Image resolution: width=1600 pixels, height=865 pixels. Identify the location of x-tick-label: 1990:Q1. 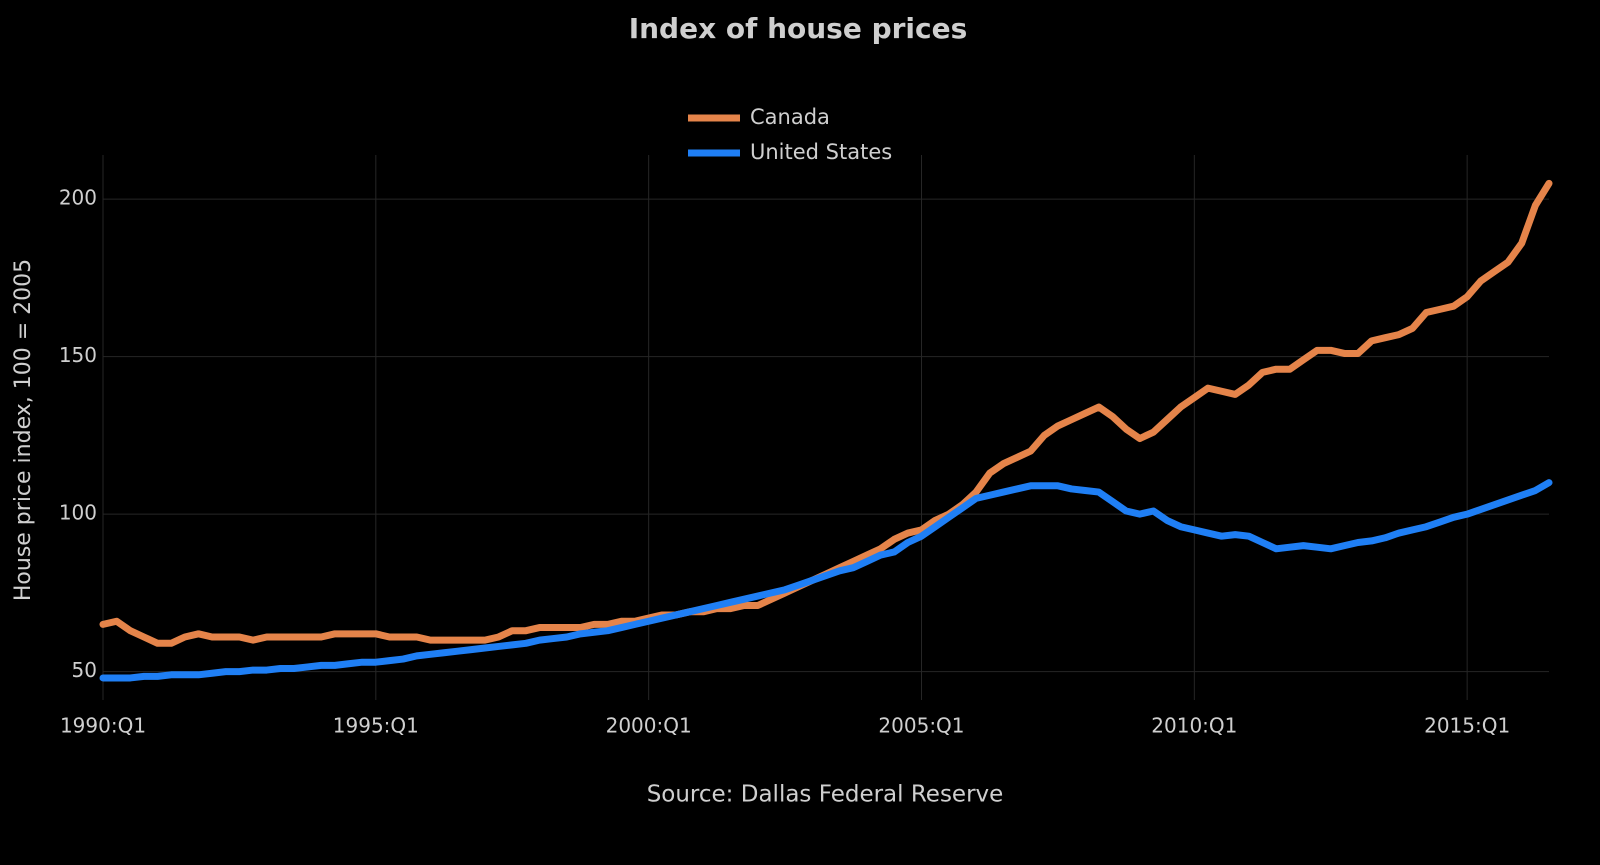
(103, 726).